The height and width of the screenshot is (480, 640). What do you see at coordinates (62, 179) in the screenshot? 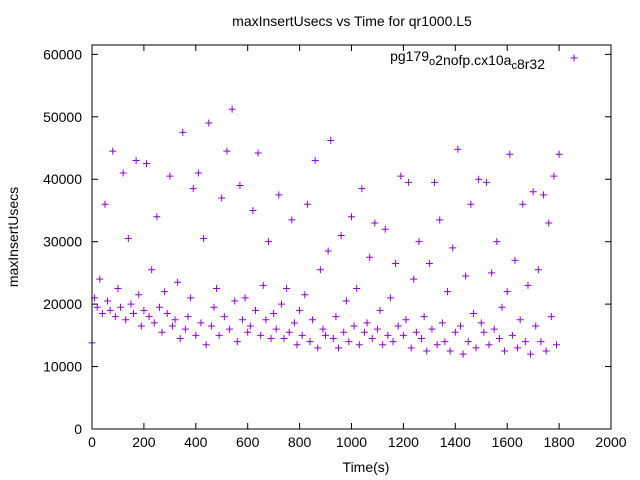
I see `y-tick-label: 40000` at bounding box center [62, 179].